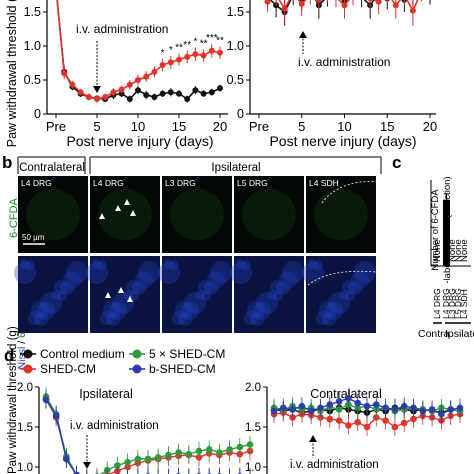  What do you see at coordinates (122, 29) in the screenshot?
I see `ipsi-admin-annotation: i.v. administration` at bounding box center [122, 29].